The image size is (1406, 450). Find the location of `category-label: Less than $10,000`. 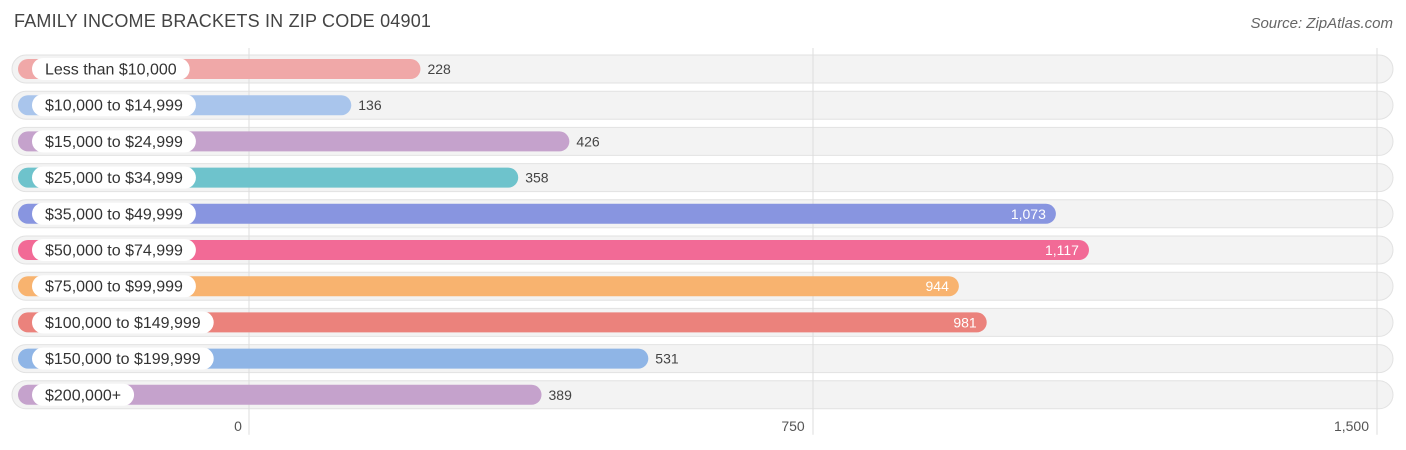

category-label: Less than $10,000 is located at coordinates (111, 70).